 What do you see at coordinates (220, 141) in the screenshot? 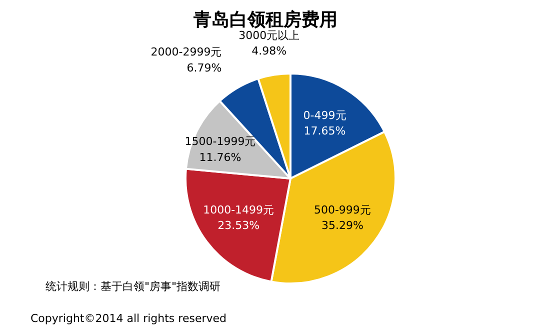
I see `slice-label: 1500-1999元` at bounding box center [220, 141].